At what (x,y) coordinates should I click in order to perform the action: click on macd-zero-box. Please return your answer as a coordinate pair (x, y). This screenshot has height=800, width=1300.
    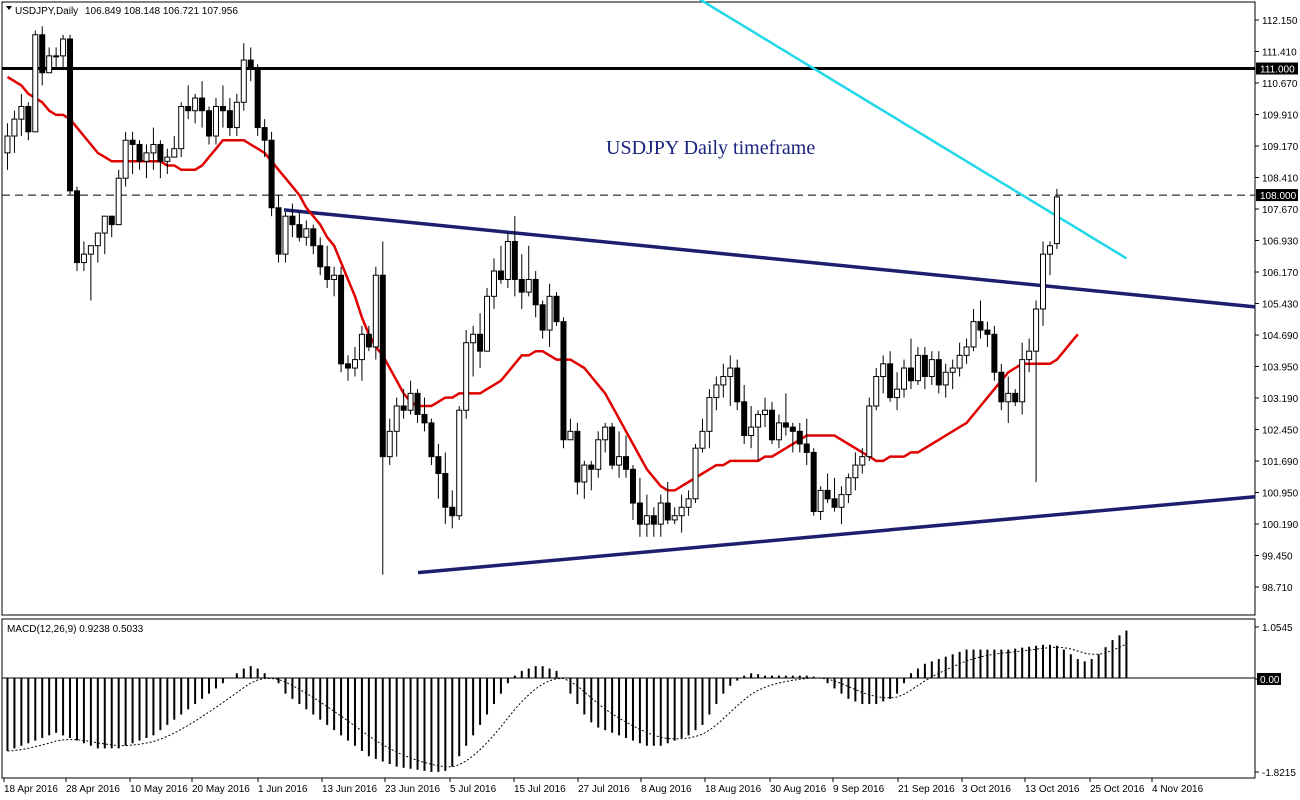
    Looking at the image, I should click on (1269, 679).